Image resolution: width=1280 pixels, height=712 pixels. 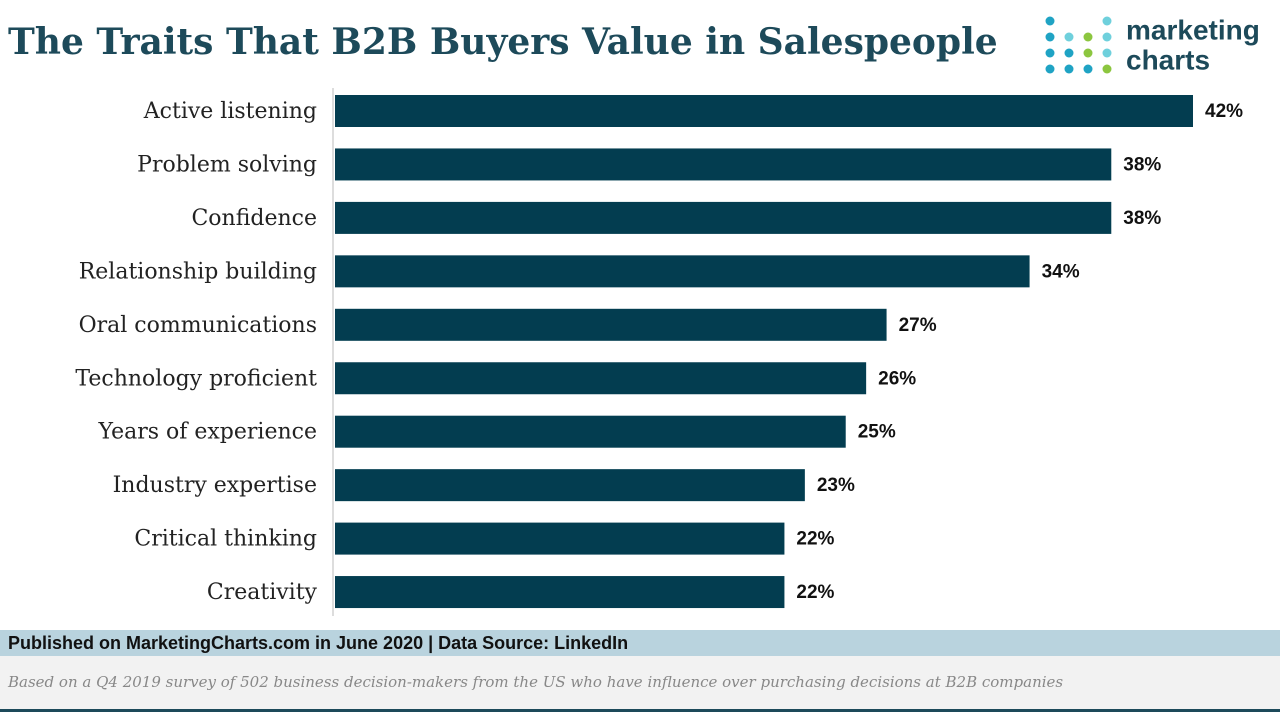 I want to click on logo-dots, so click(x=1078, y=45).